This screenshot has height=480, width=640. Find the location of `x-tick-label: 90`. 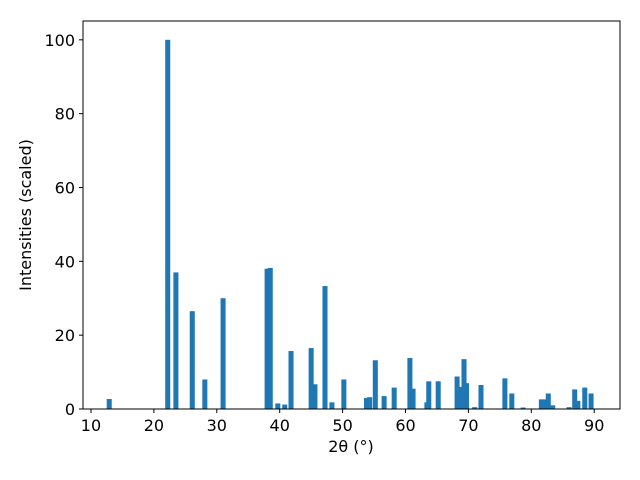

x-tick-label: 90 is located at coordinates (594, 425).